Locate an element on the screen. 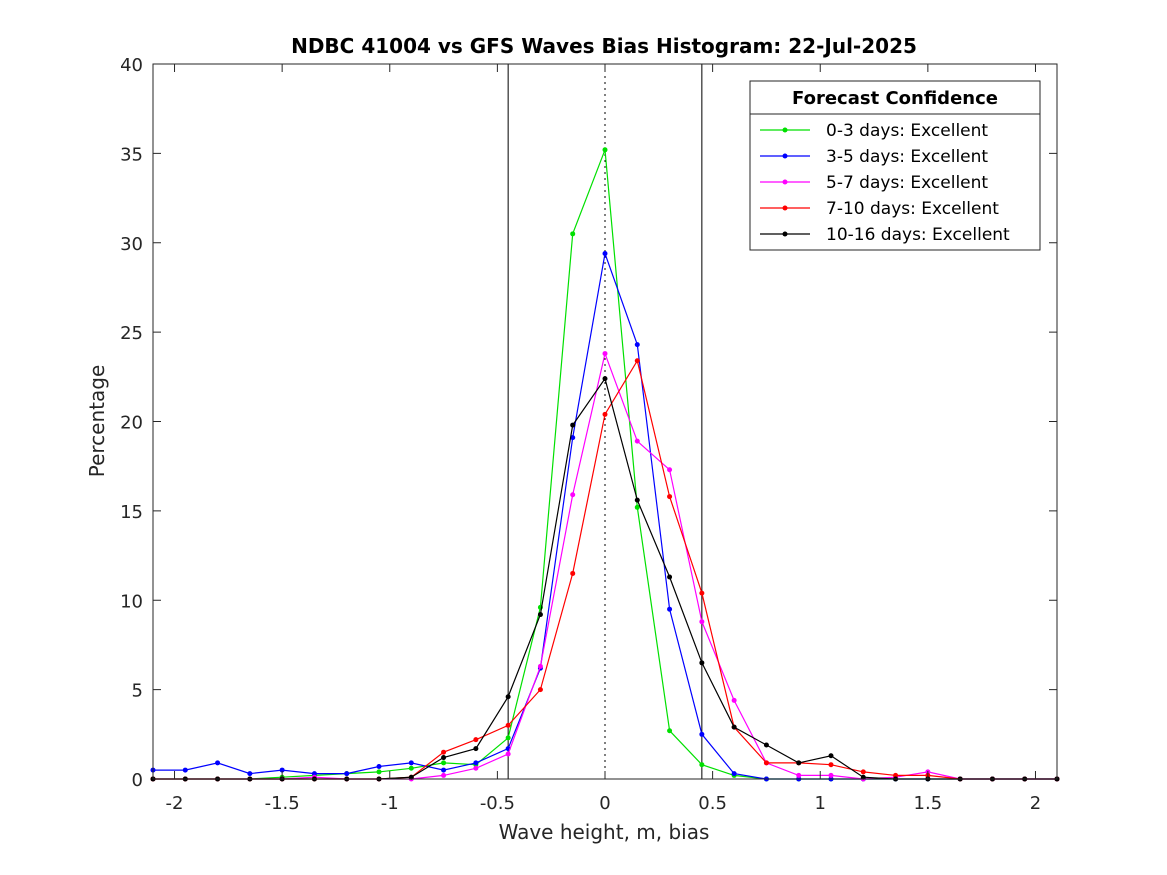 Image resolution: width=1167 pixels, height=875 pixels. x-tick-label: 1.5 is located at coordinates (928, 803).